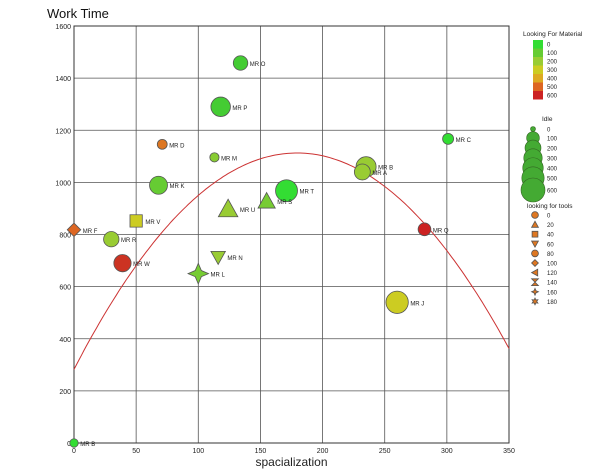  Describe the element at coordinates (63, 183) in the screenshot. I see `y-tick-label: 1000` at that location.